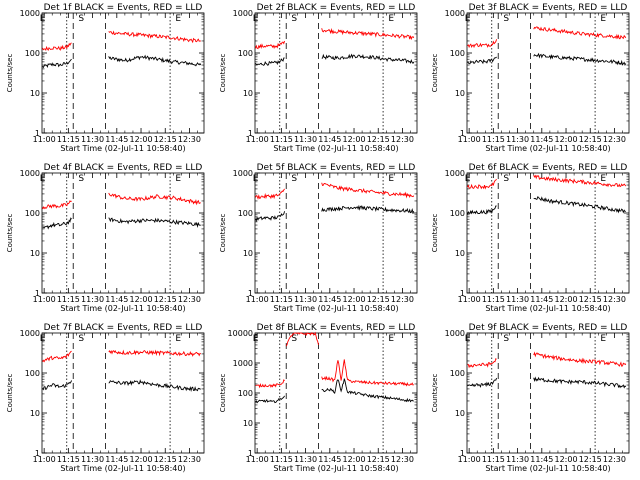  I want to click on y-tick-label: 10000, so click(240, 333).